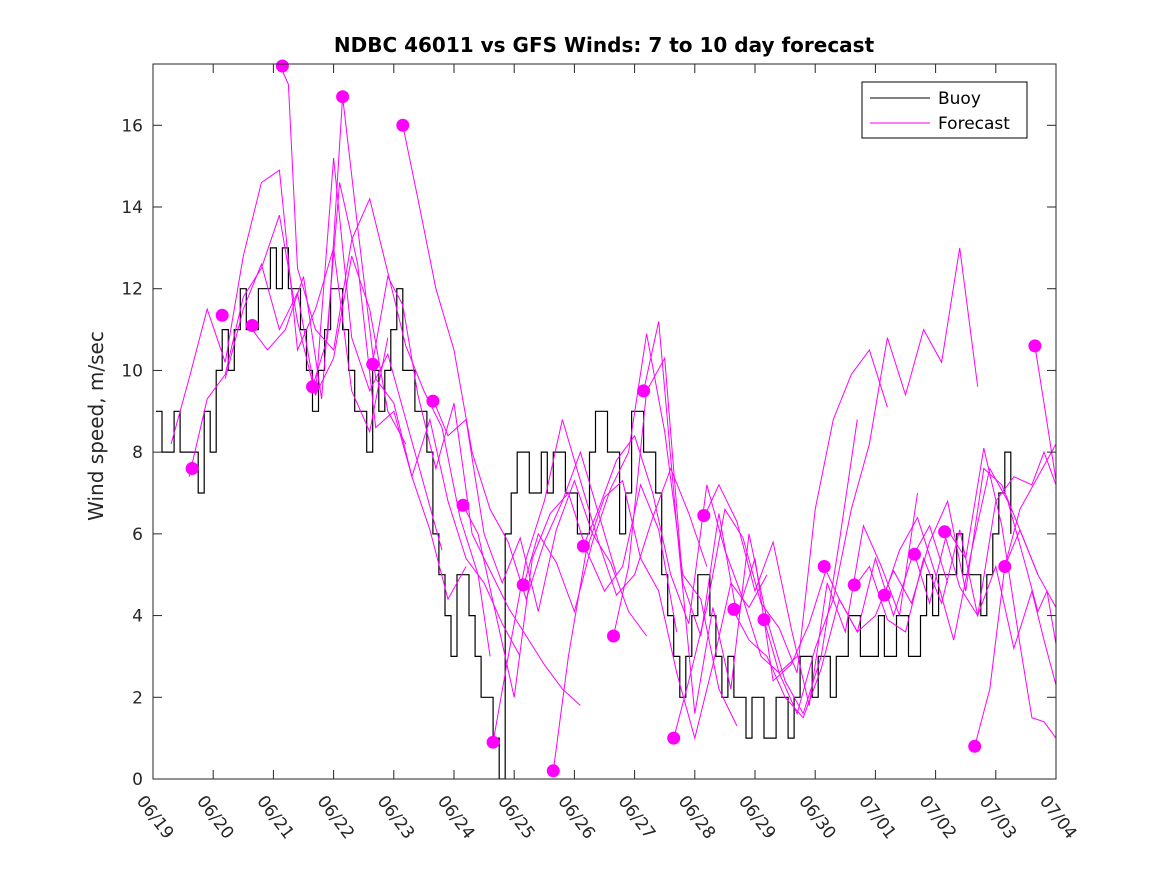  Describe the element at coordinates (974, 124) in the screenshot. I see `legend-label-1: Forecast` at that location.